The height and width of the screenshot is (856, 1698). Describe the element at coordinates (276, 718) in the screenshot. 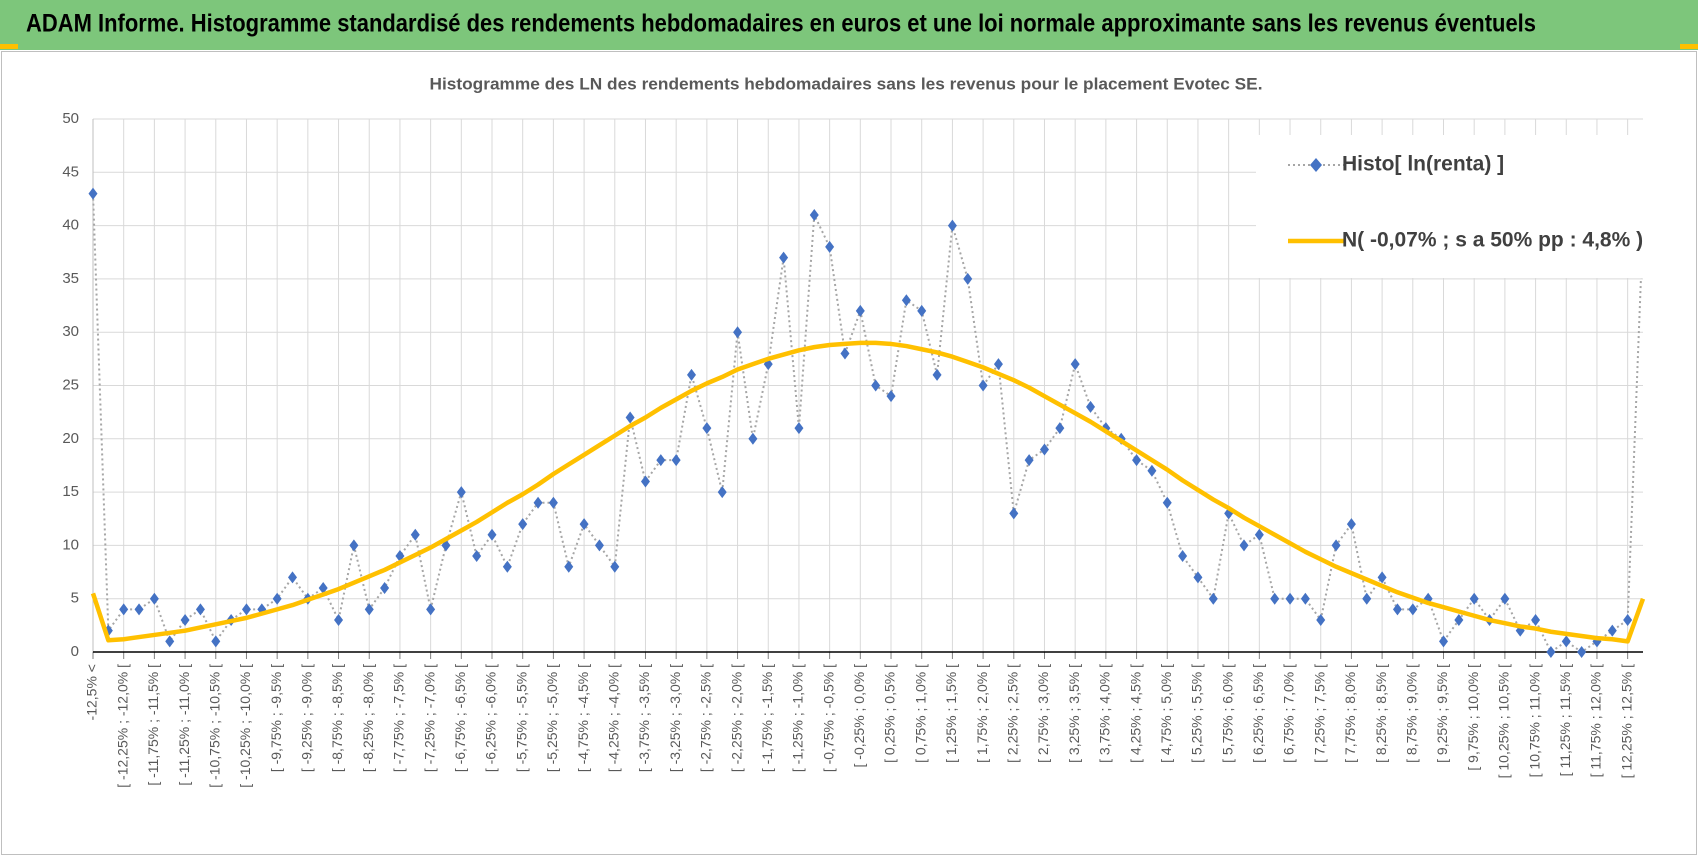

I see `x-tick-label: [ -9,75% ; -9,5% [` at that location.